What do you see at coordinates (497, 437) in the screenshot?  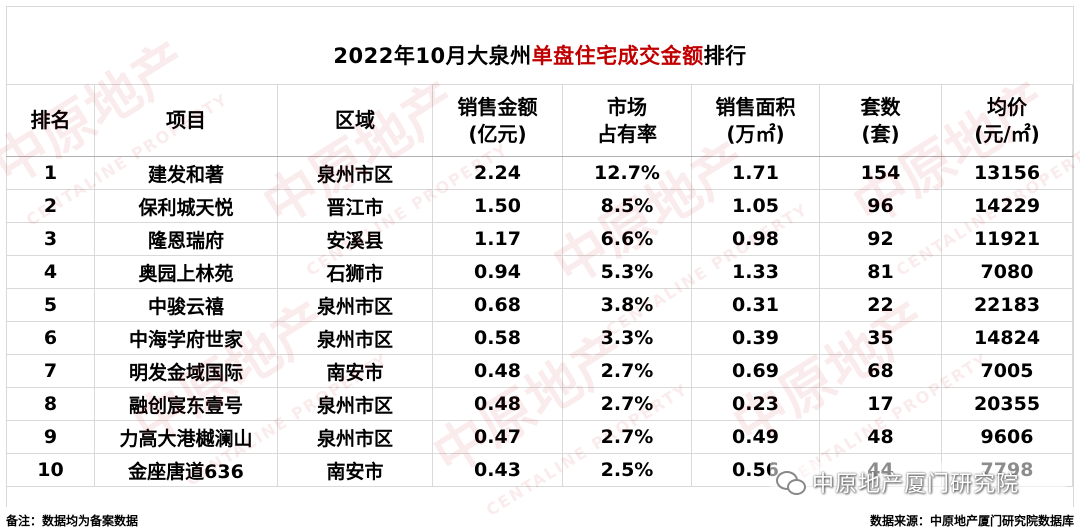 I see `table-cell: 0.47` at bounding box center [497, 437].